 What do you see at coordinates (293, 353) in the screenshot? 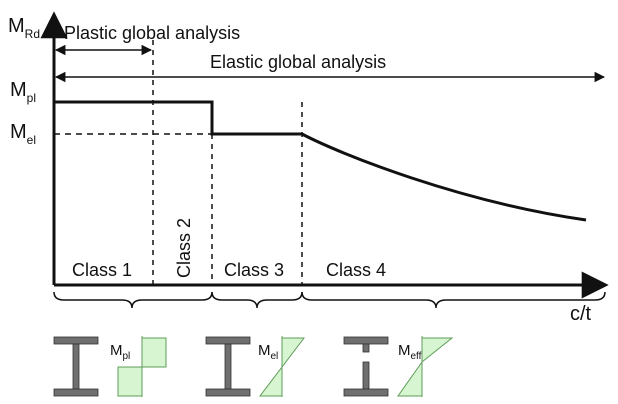
I see `elastic-stress-top` at bounding box center [293, 353].